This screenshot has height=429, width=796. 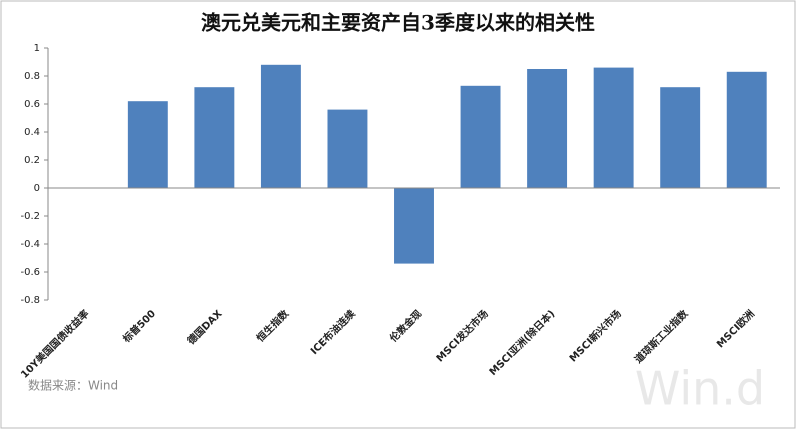 I want to click on y-tick-label: 0.6, so click(x=32, y=104).